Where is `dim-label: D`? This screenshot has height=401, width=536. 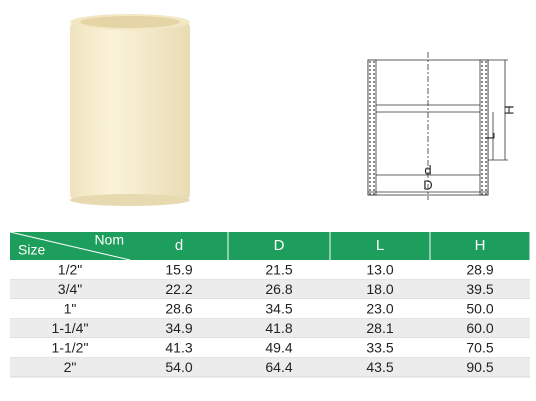
dim-label: D is located at coordinates (427, 184).